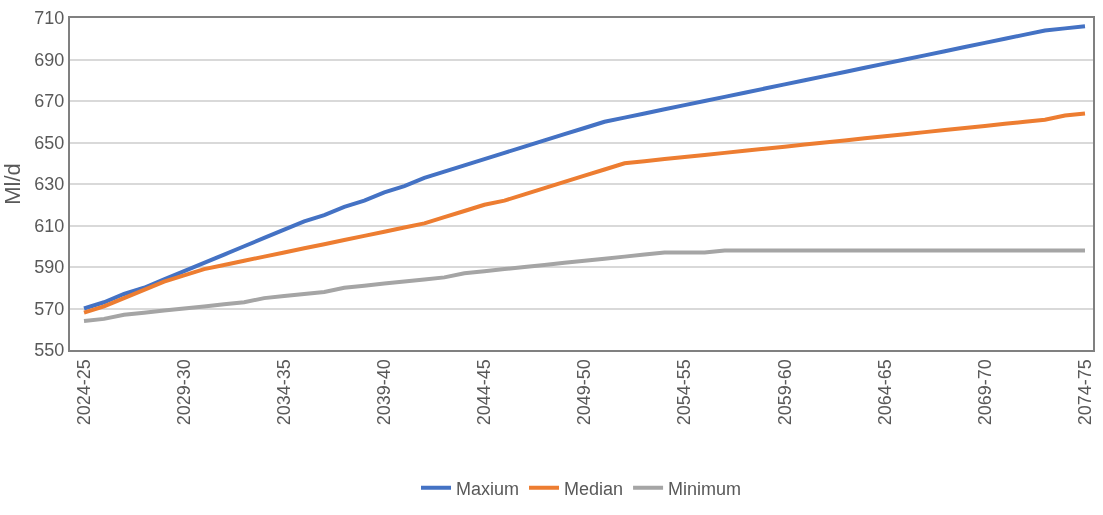 Image resolution: width=1103 pixels, height=515 pixels. I want to click on x-tick-label: 2064-65, so click(884, 392).